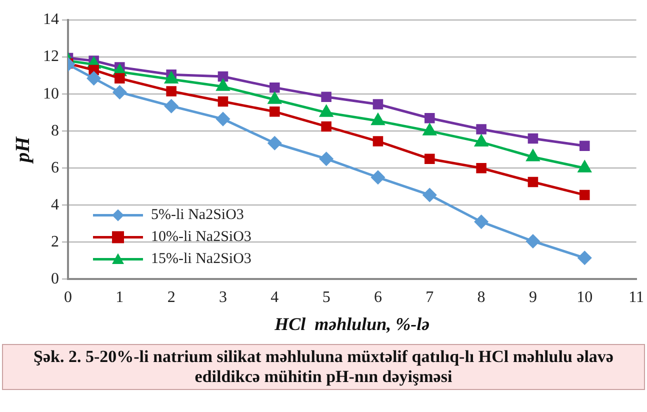 Image resolution: width=647 pixels, height=412 pixels. Describe the element at coordinates (23, 149) in the screenshot. I see `y-axis-title: pH` at that location.